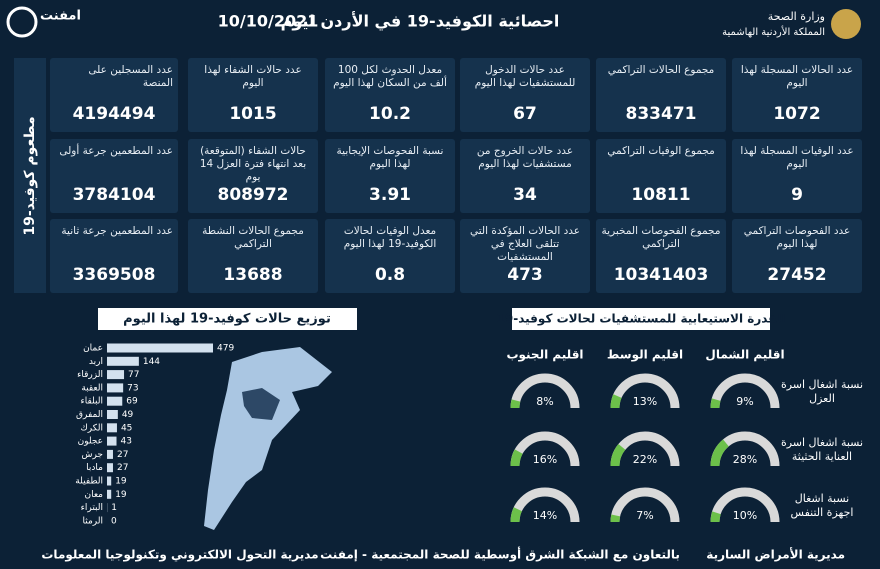 This screenshot has width=880, height=569. Describe the element at coordinates (525, 95) in the screenshot. I see `stat-card: عدد حالات الدخول للمستشفيات لهذا اليوم 67` at that location.